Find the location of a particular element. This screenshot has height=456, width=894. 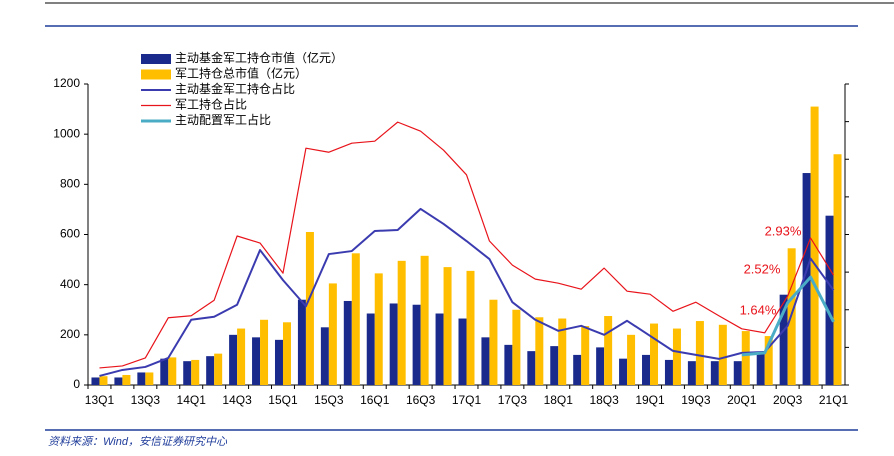

y-tick-label: 1200 is located at coordinates (66, 83).